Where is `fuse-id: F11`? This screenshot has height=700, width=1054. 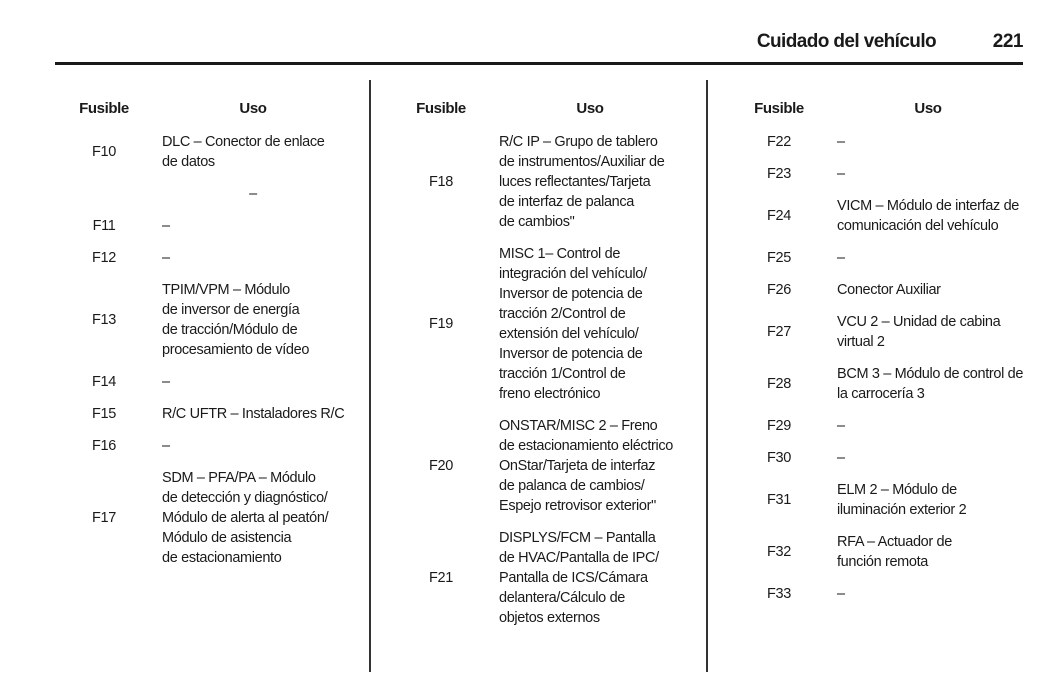
fuse-id: F11 is located at coordinates (104, 226).